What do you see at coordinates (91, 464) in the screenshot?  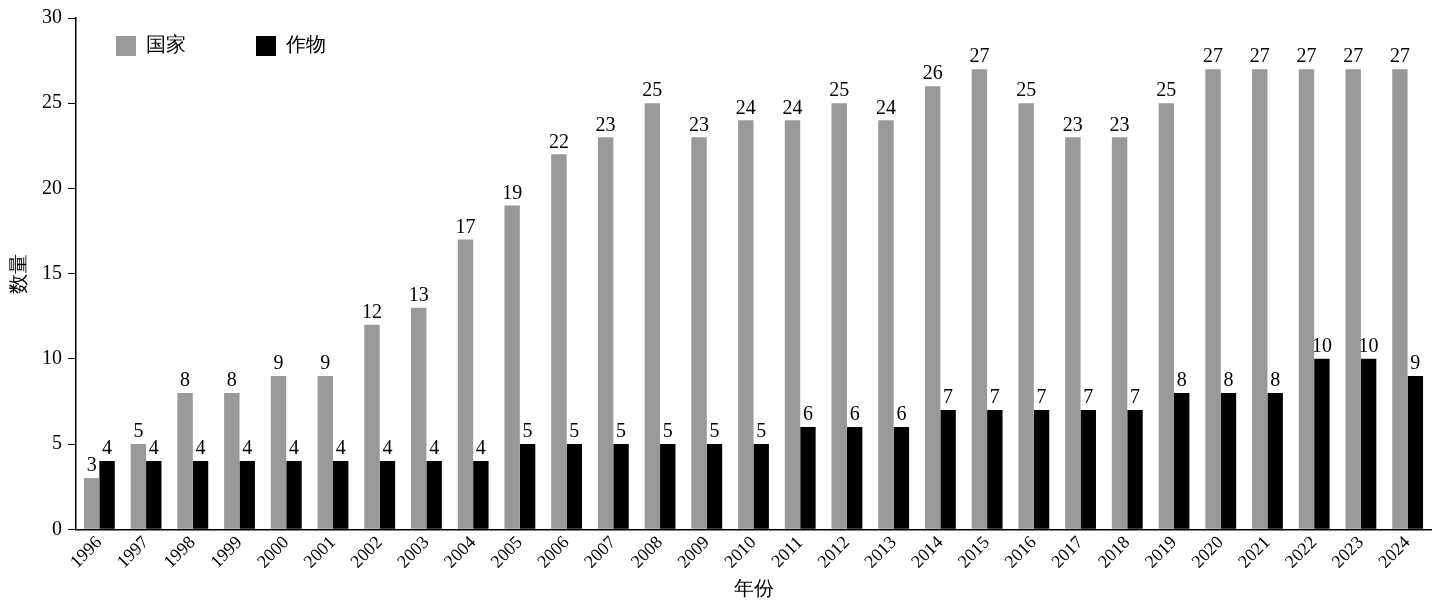 I see `data-label: 3` at bounding box center [91, 464].